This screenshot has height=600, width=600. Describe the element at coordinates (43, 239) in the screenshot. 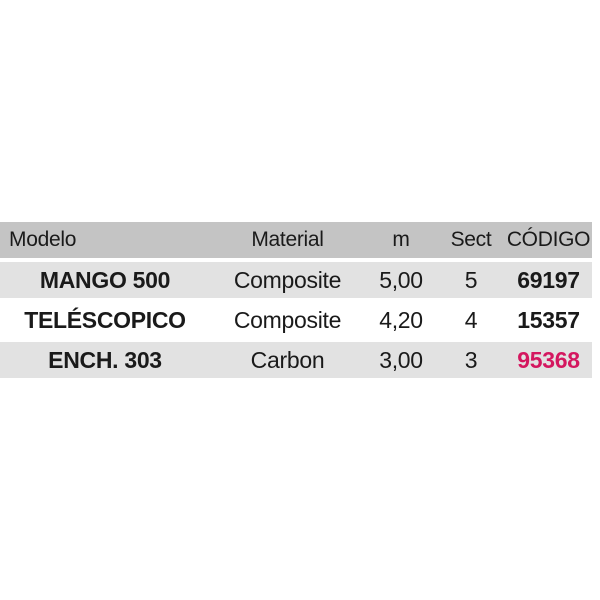

I see `header-cell-modelo: Modelo` at that location.